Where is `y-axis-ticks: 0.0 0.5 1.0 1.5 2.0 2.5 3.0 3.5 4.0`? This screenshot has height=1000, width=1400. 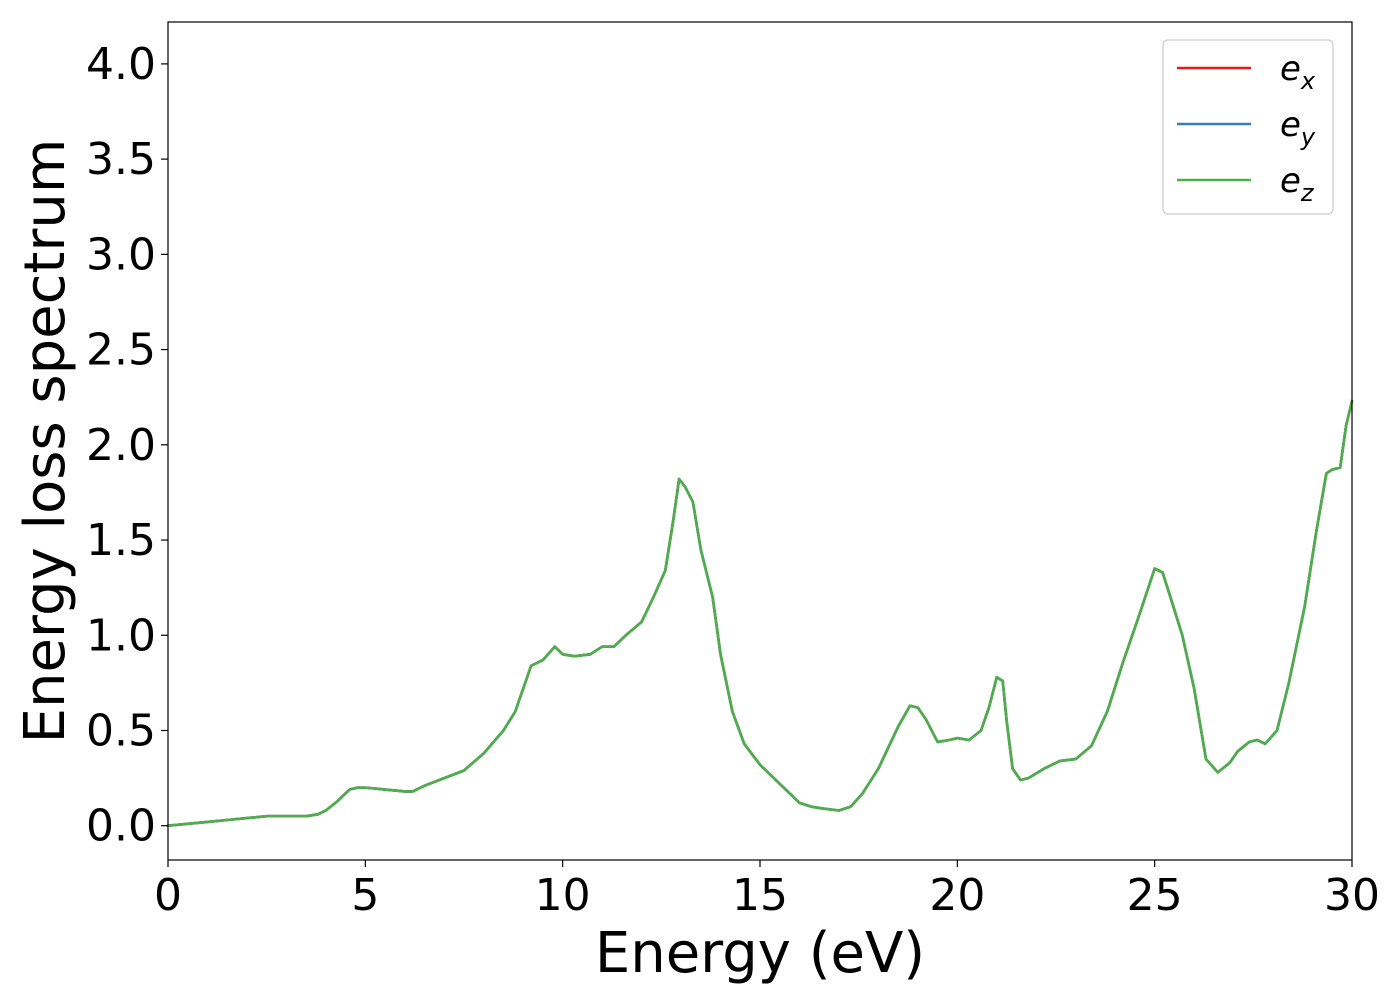 y-axis-ticks: 0.0 0.5 1.0 1.5 2.0 2.5 3.0 3.5 4.0 is located at coordinates (127, 445).